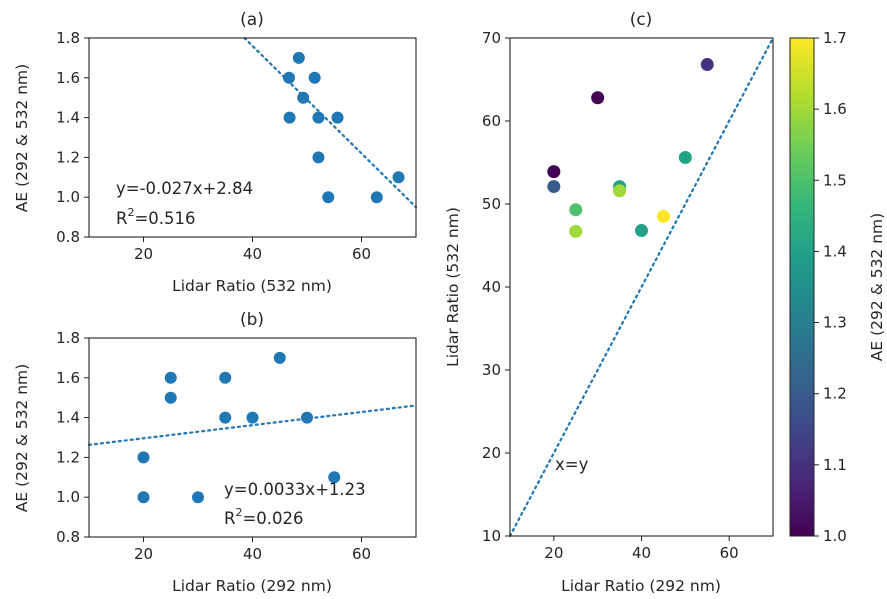 Image resolution: width=887 pixels, height=599 pixels. Describe the element at coordinates (361, 254) in the screenshot. I see `panel-a-x-tick-label-2: 60` at that location.